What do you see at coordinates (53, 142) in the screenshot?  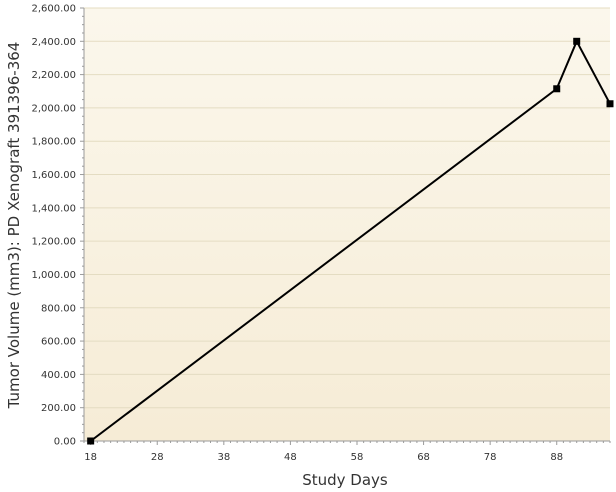 I see `y-tick-label: 1,800.00` at bounding box center [53, 142].